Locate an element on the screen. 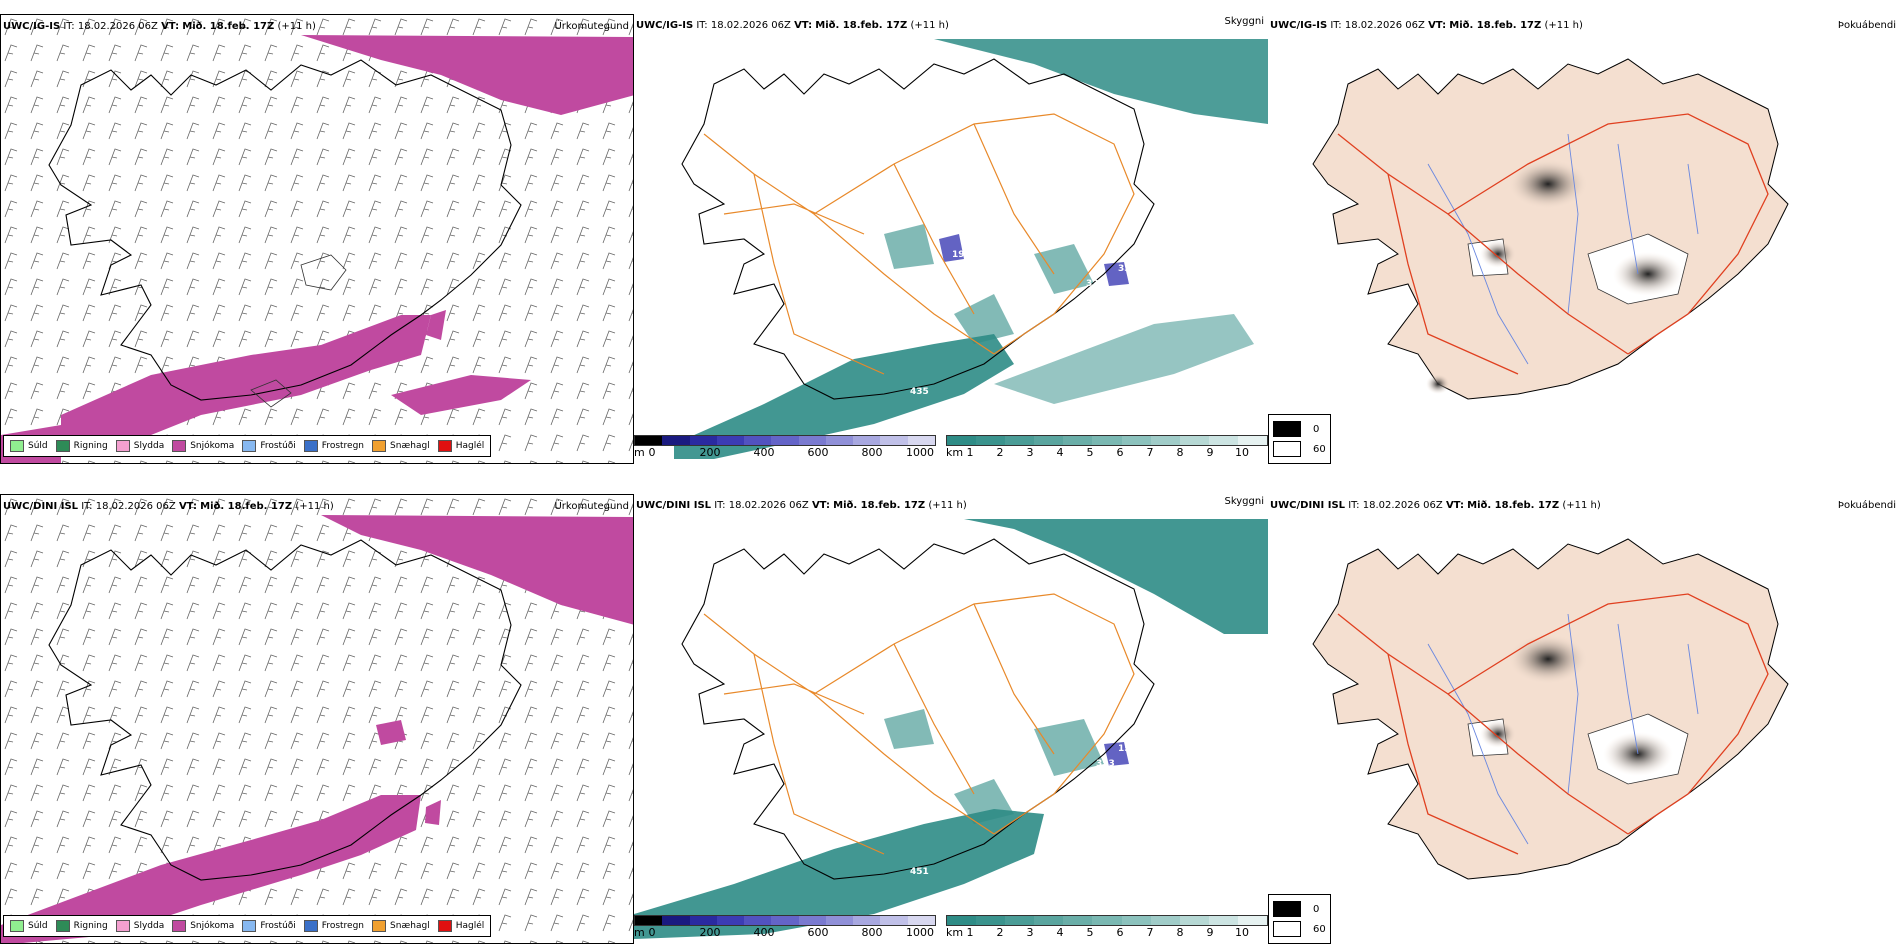 The width and height of the screenshot is (1900, 950). colorbar-ticks: km 1 2 3 4 5 6 7 8 9 10 is located at coordinates (1097, 932).